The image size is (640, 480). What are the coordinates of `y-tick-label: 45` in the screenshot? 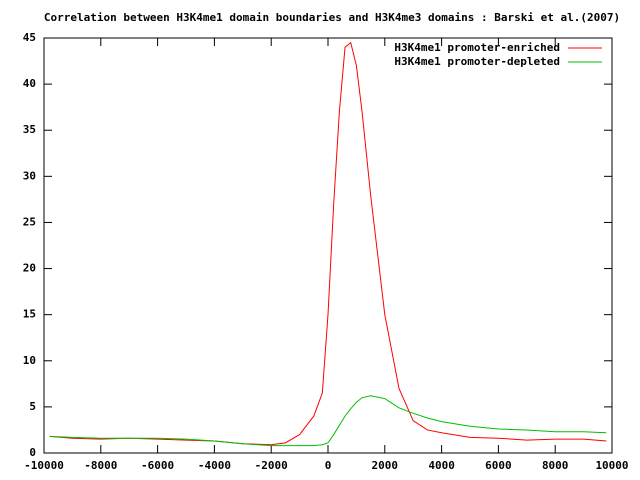 It's located at (29, 37).